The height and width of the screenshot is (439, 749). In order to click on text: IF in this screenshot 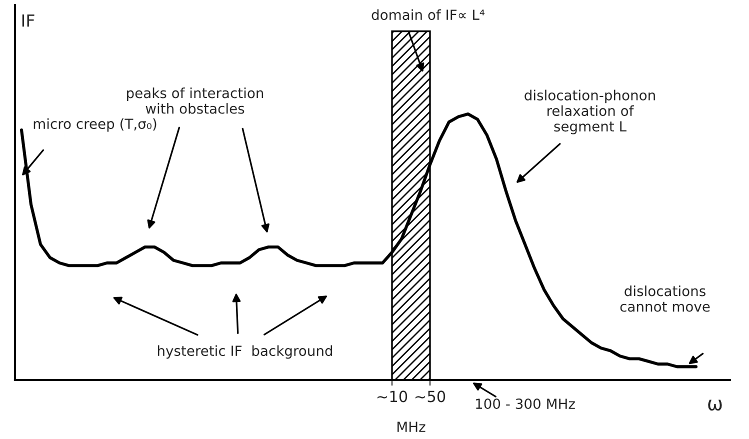, I will do `click(28, 20)`.